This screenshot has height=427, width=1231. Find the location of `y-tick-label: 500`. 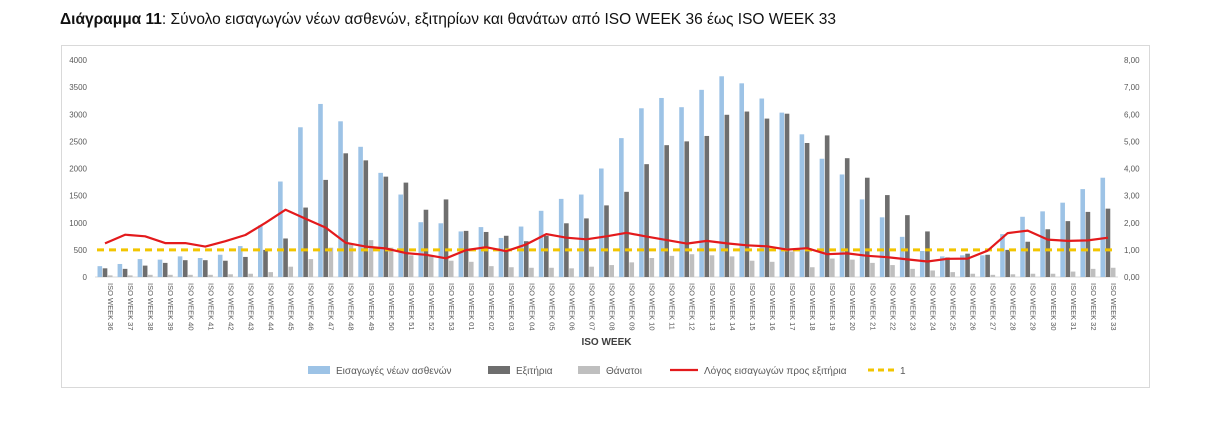

y-tick-label: 500 is located at coordinates (81, 250).